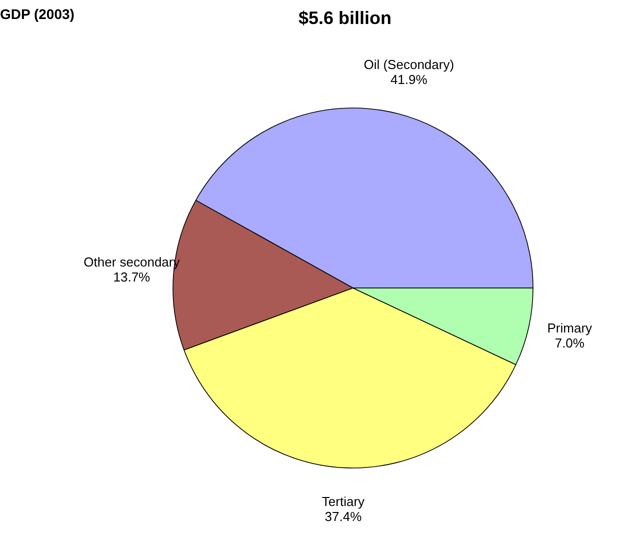 Image resolution: width=631 pixels, height=535 pixels. Describe the element at coordinates (345, 18) in the screenshot. I see `chart-subtitle: $5.6 billion` at that location.